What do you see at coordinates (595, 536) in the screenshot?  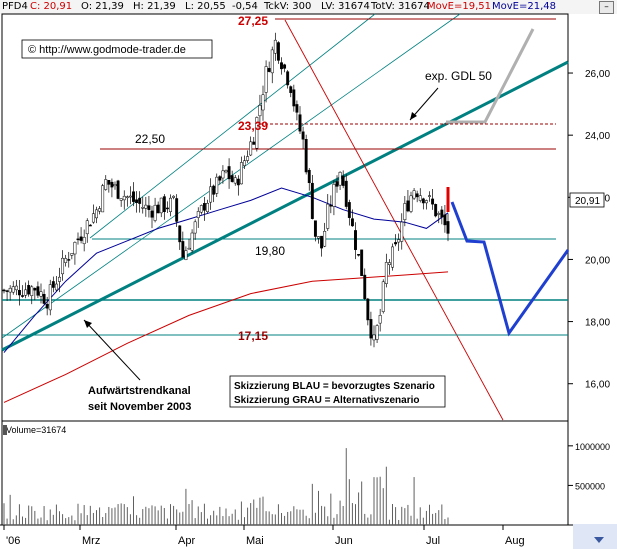 I see `scroll-corner` at bounding box center [595, 536].